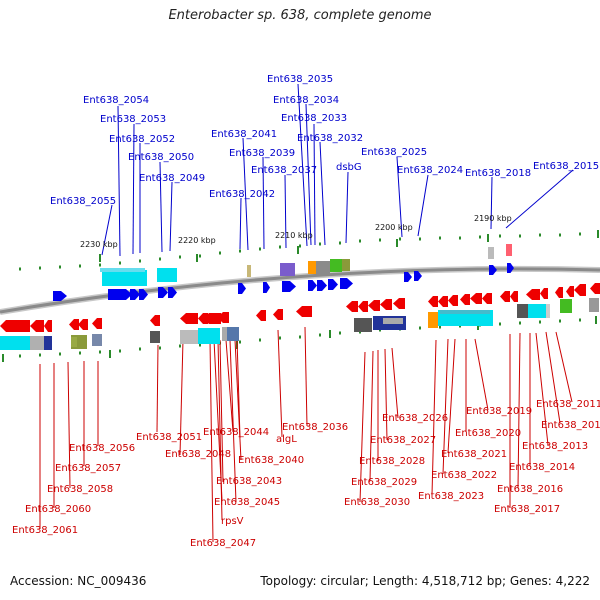 This screenshot has height=600, width=600. What do you see at coordinates (83, 201) in the screenshot?
I see `gene-label-forward: Ent638_2055` at bounding box center [83, 201].